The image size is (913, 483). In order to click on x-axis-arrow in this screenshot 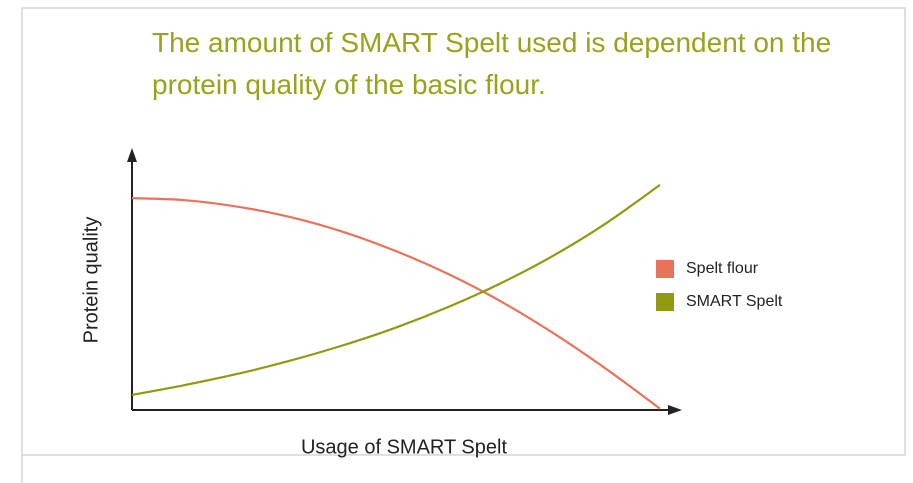, I will do `click(675, 410)`.